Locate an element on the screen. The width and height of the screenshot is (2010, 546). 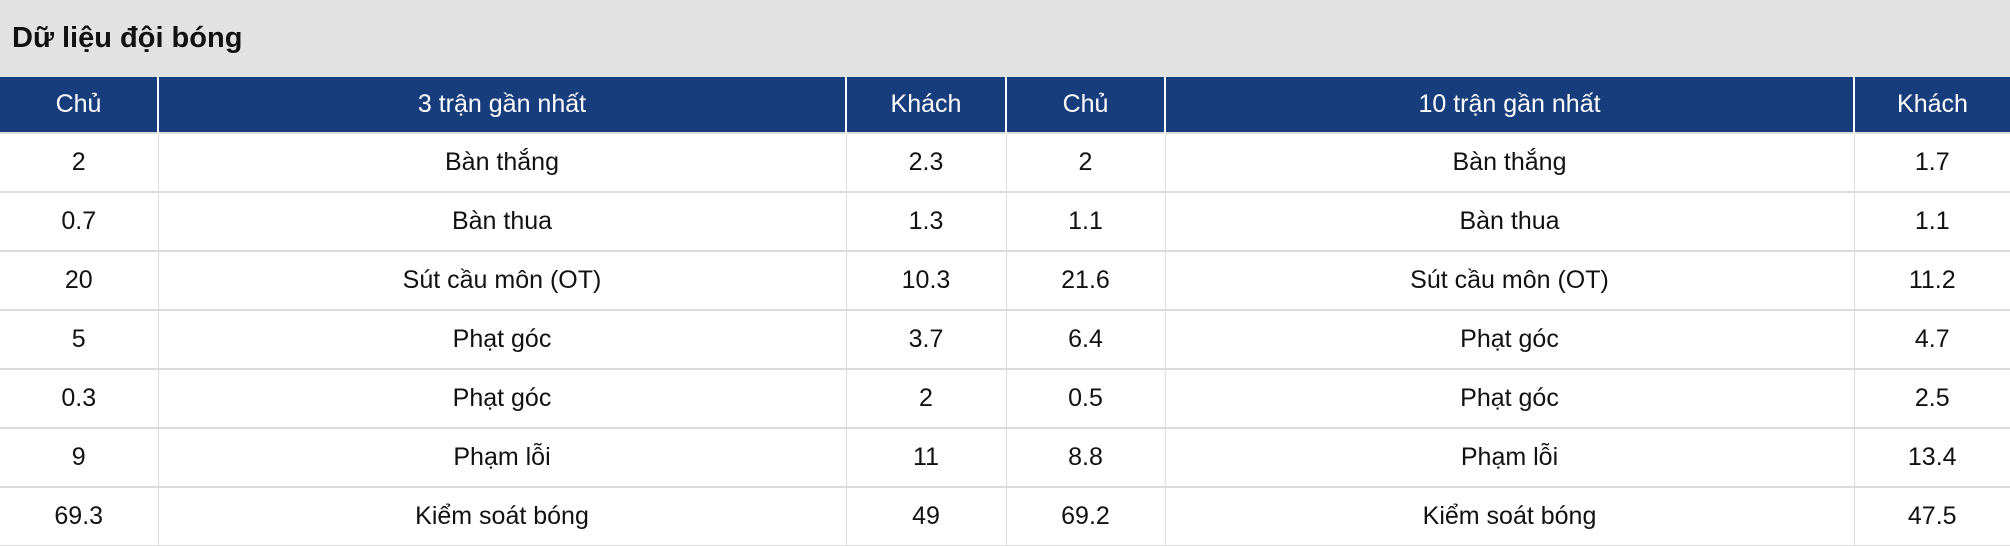
cell-away: 49 is located at coordinates (926, 516).